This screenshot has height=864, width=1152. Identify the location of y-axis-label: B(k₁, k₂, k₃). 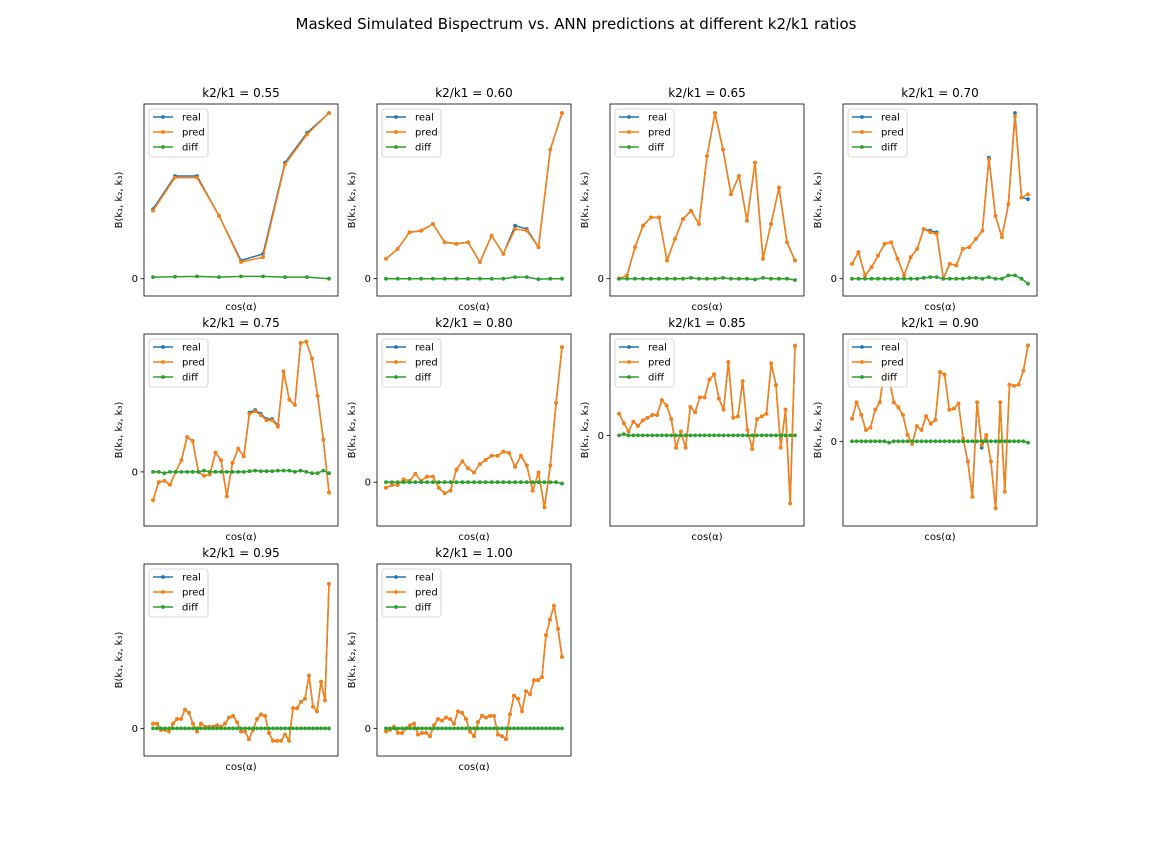
(119, 430).